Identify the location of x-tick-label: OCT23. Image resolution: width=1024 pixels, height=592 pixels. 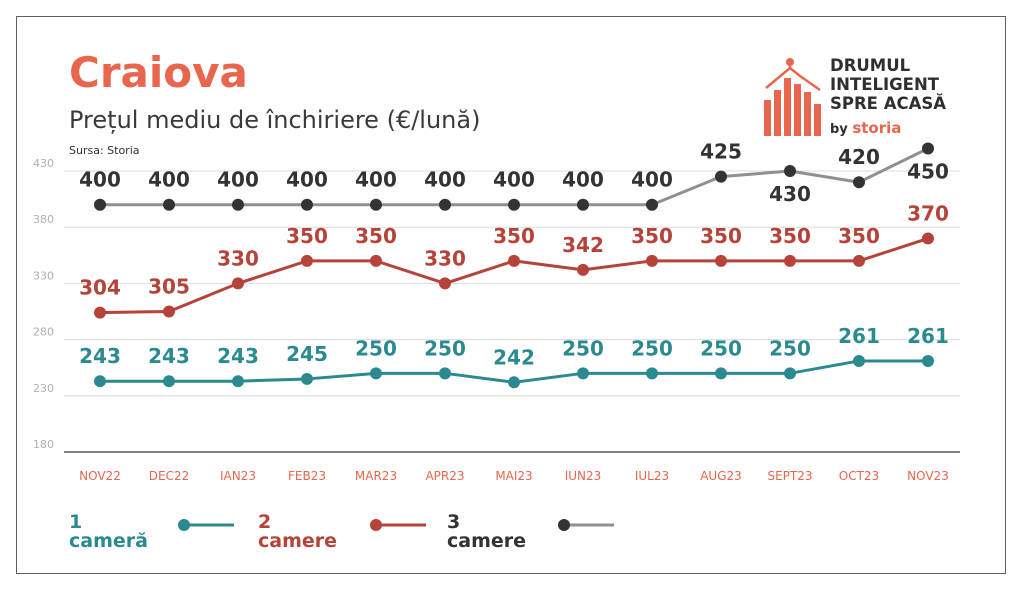
(859, 476).